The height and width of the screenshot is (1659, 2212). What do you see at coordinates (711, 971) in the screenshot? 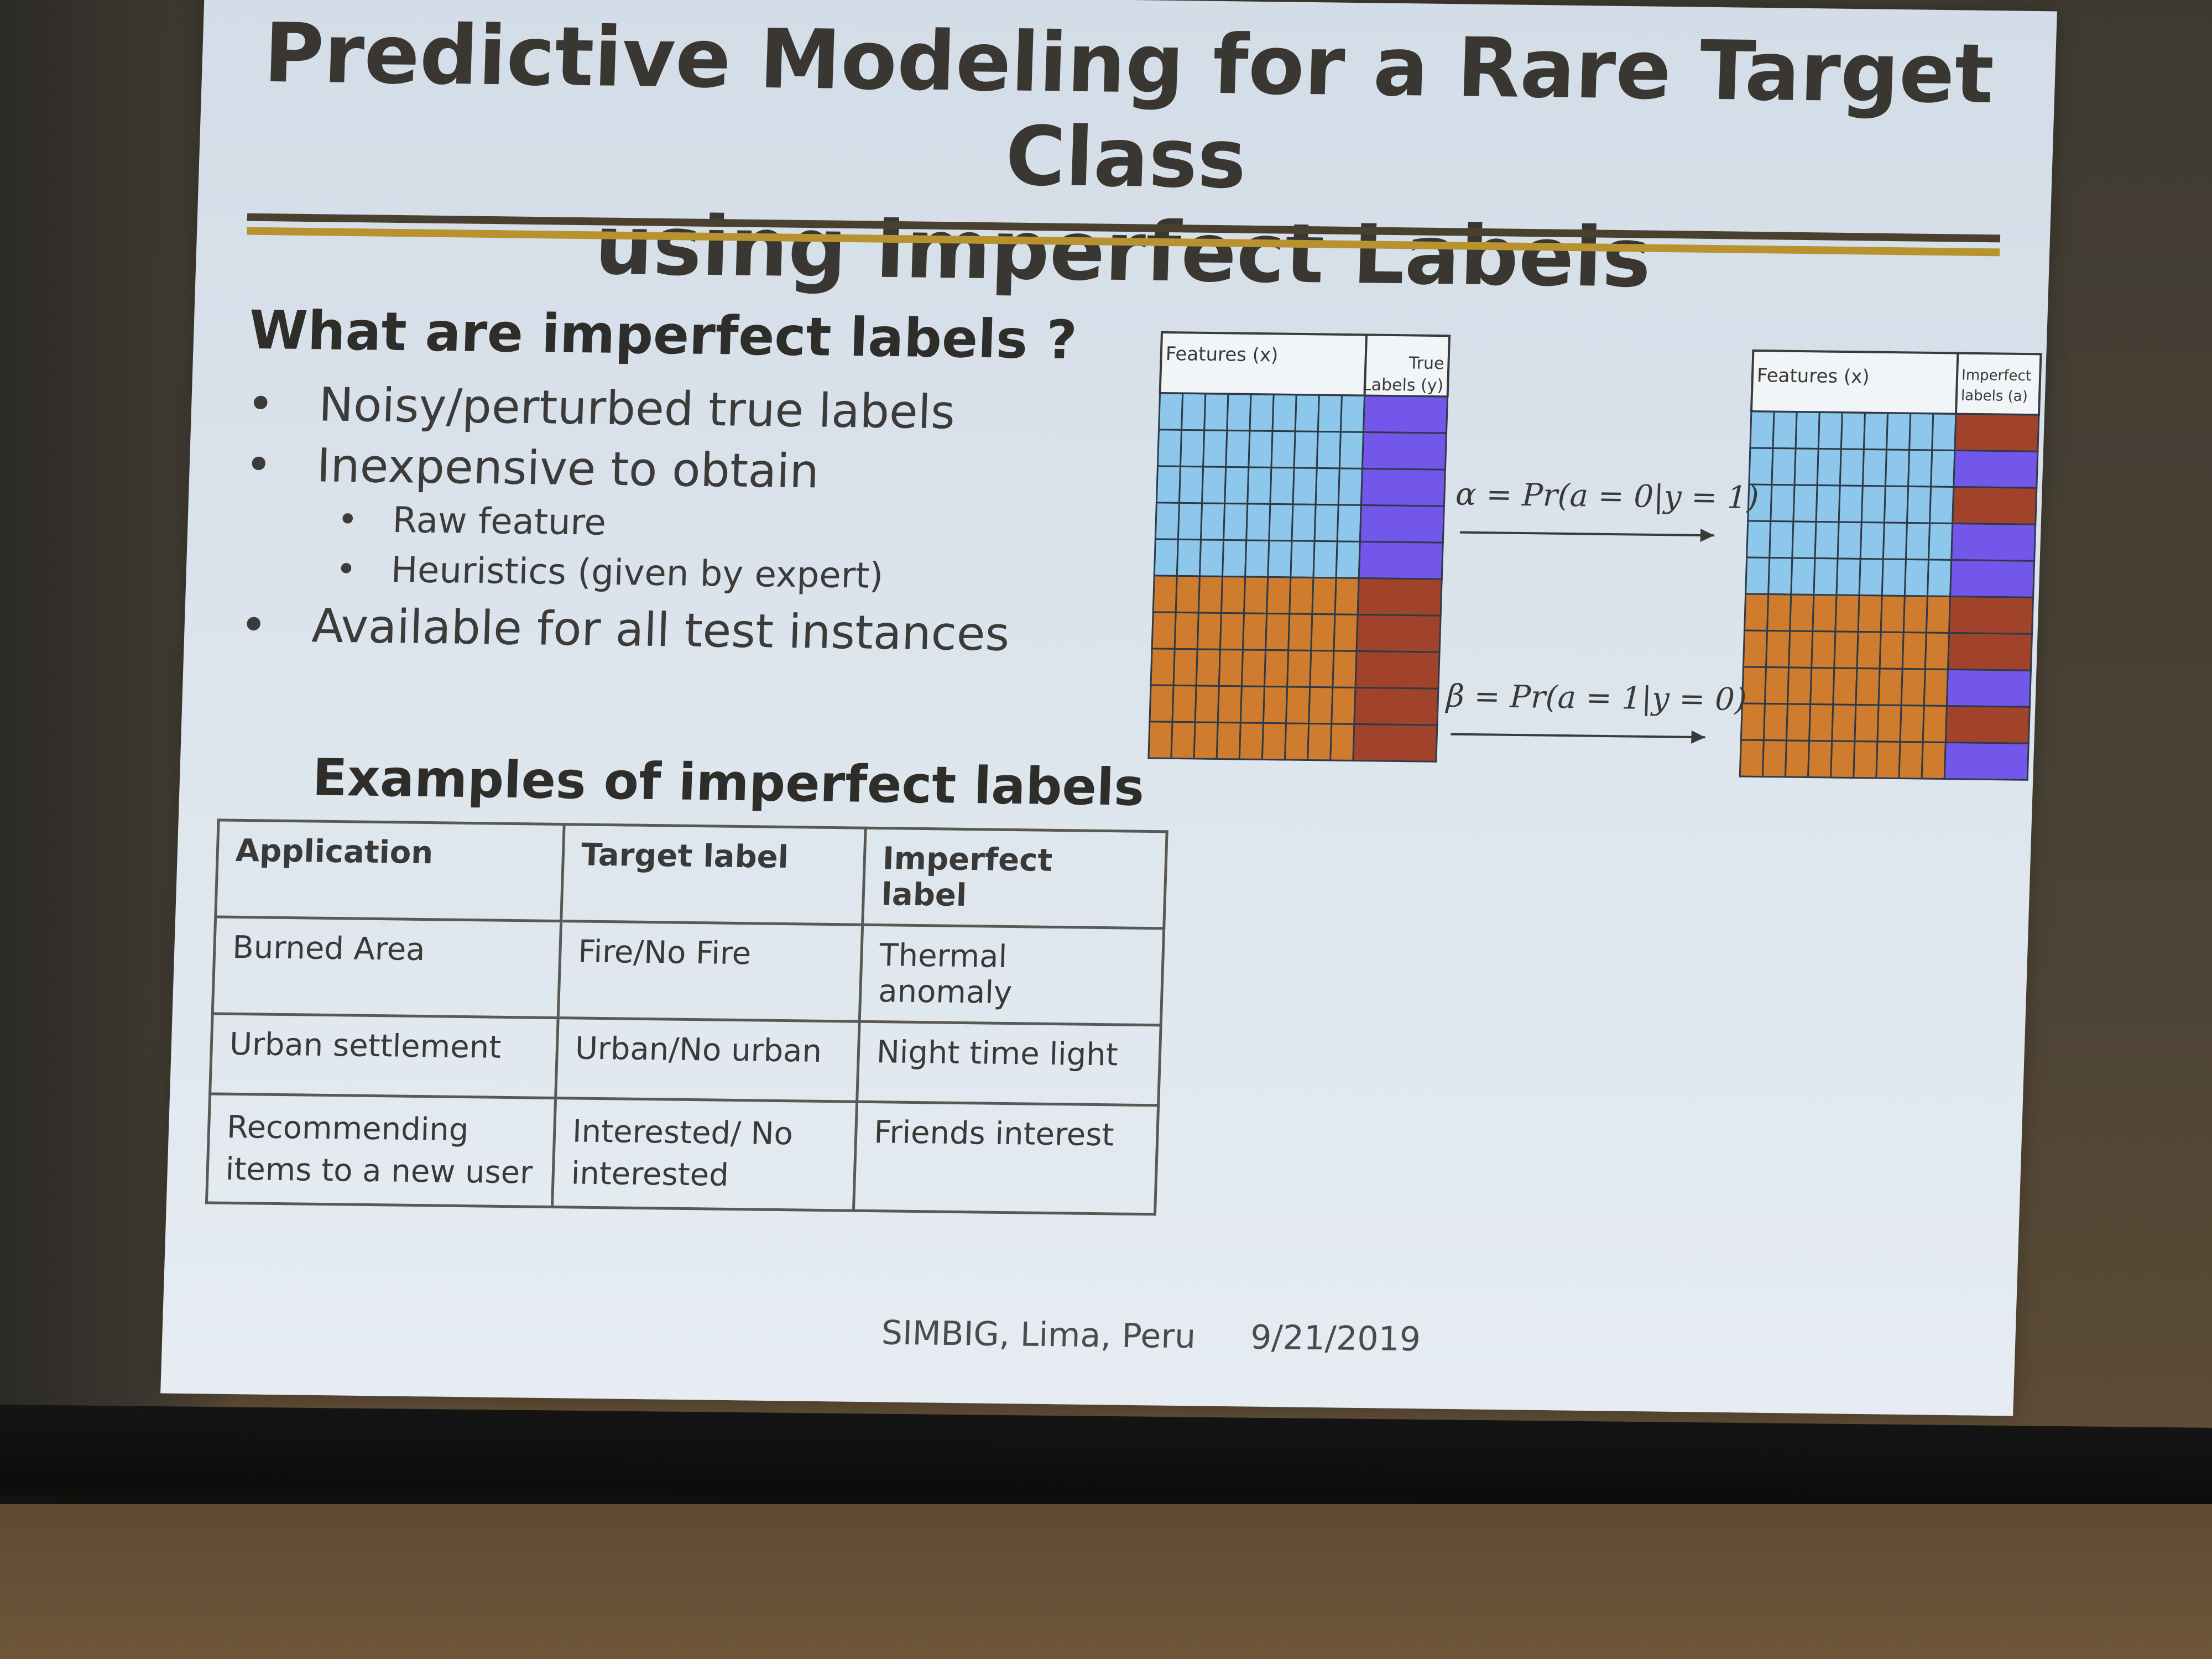
I see `table-cell: Fire/No Fire` at bounding box center [711, 971].